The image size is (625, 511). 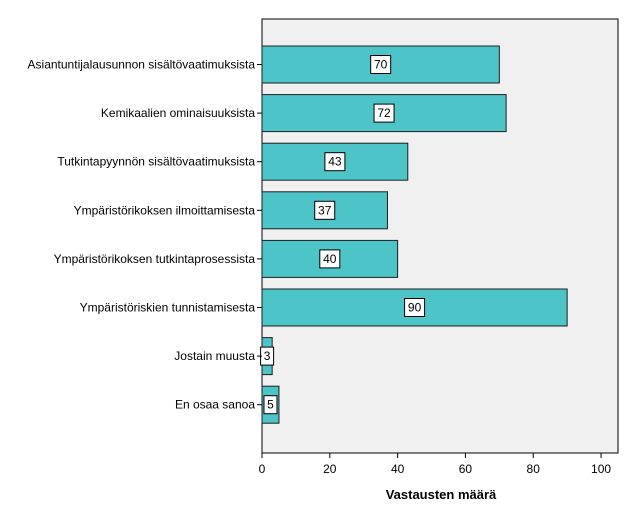 I want to click on bar, so click(x=384, y=113).